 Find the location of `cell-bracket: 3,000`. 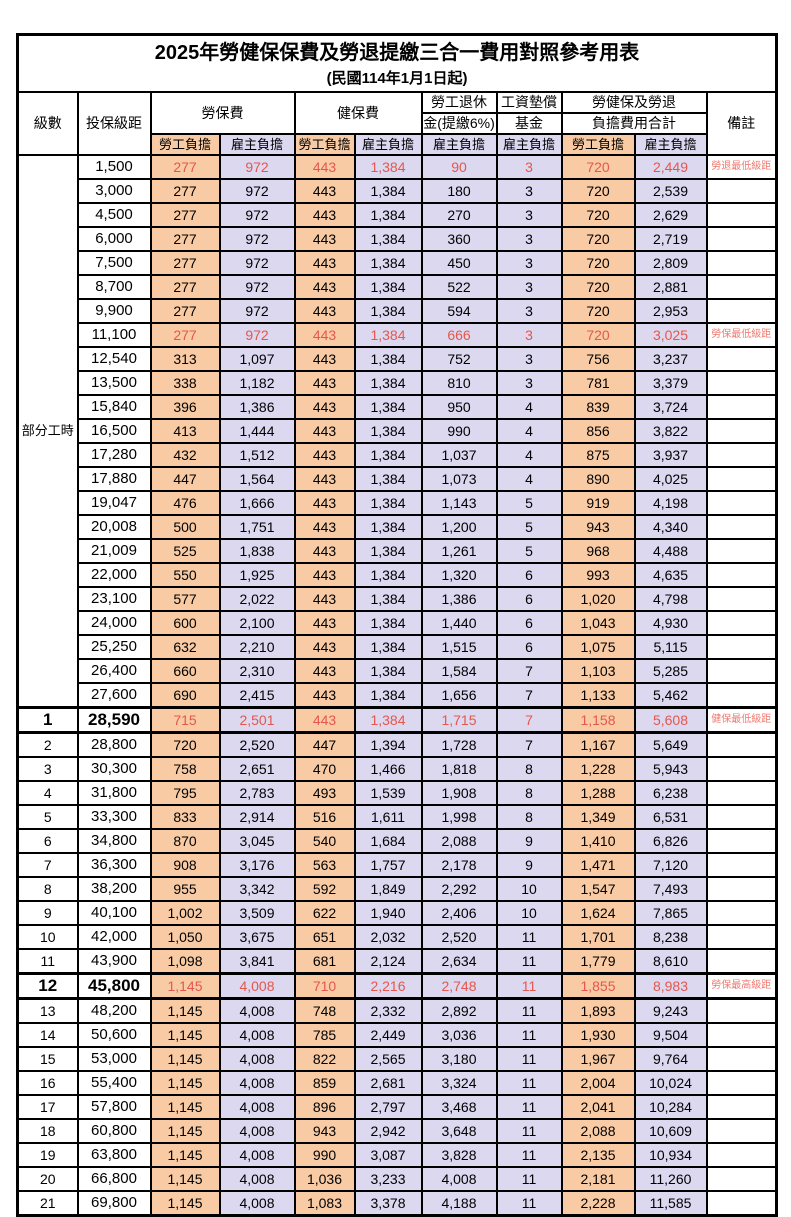

cell-bracket: 3,000 is located at coordinates (114, 191).